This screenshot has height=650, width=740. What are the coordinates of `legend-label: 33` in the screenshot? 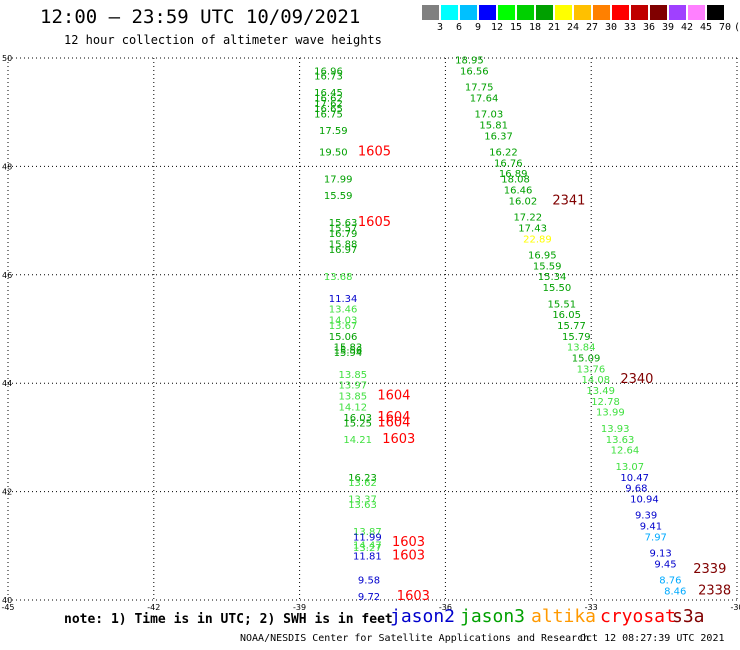 It's located at (630, 27).